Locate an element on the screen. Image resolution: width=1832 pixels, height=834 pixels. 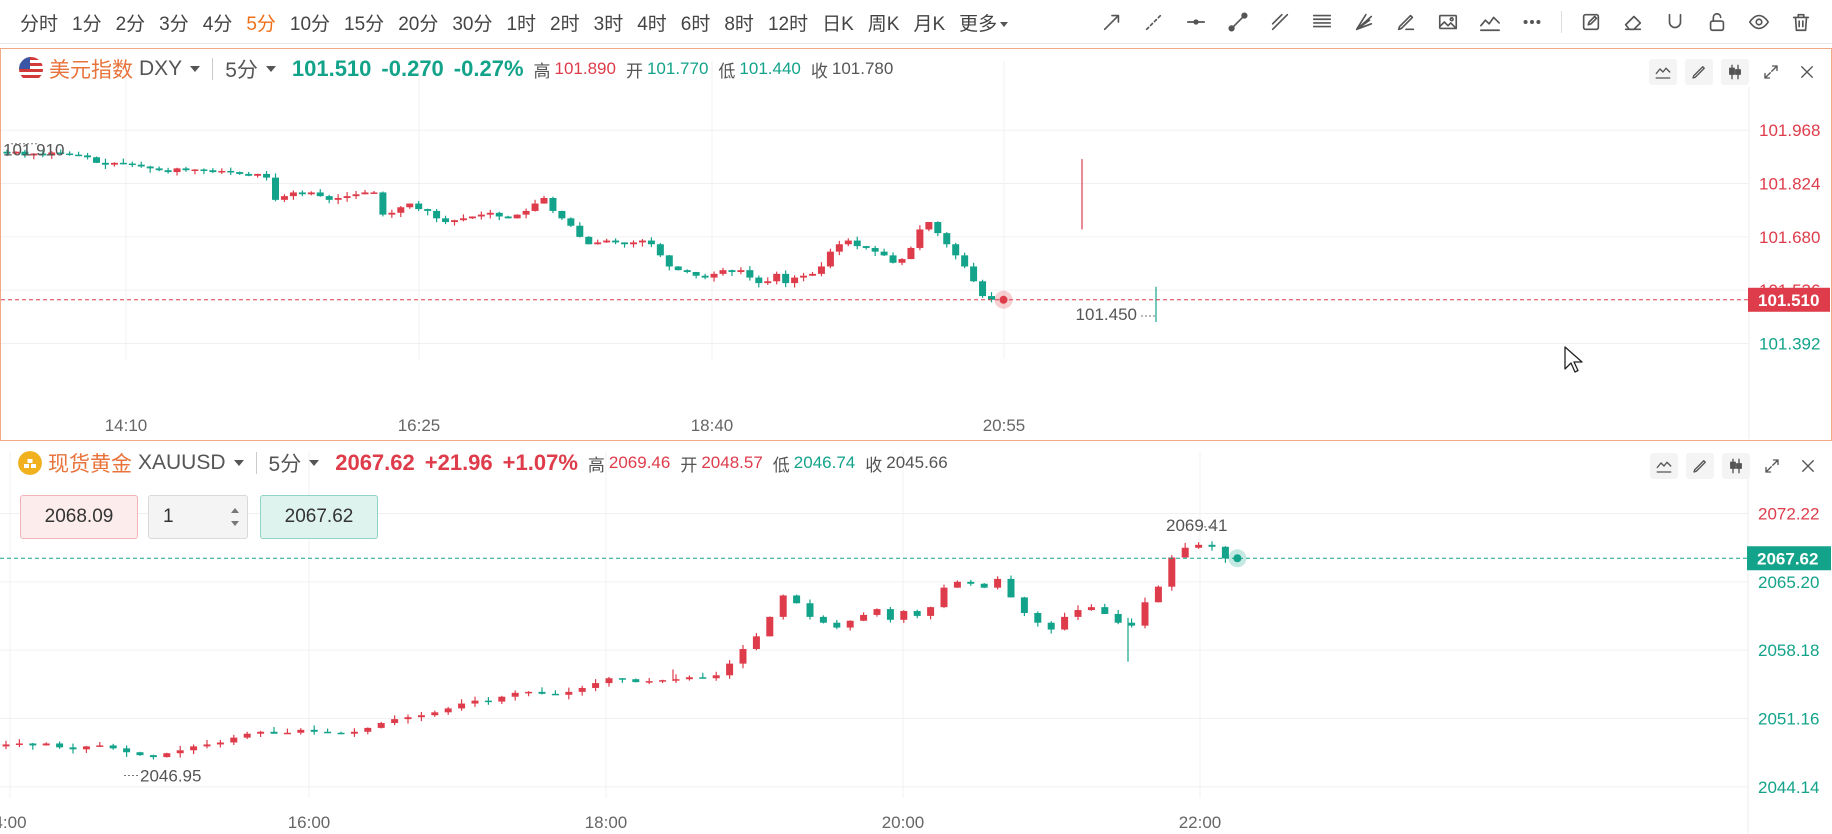
period-18: 周K is located at coordinates (883, 24).